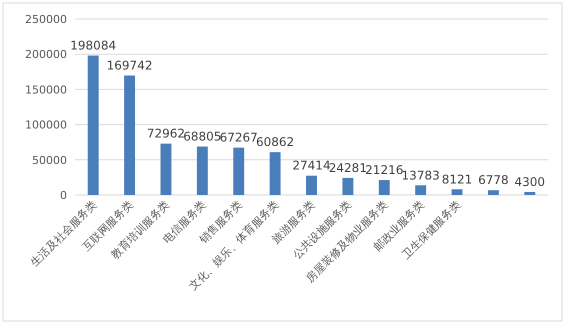 The height and width of the screenshot is (324, 565). Describe the element at coordinates (46, 55) in the screenshot. I see `y-tick-label: 200000` at that location.